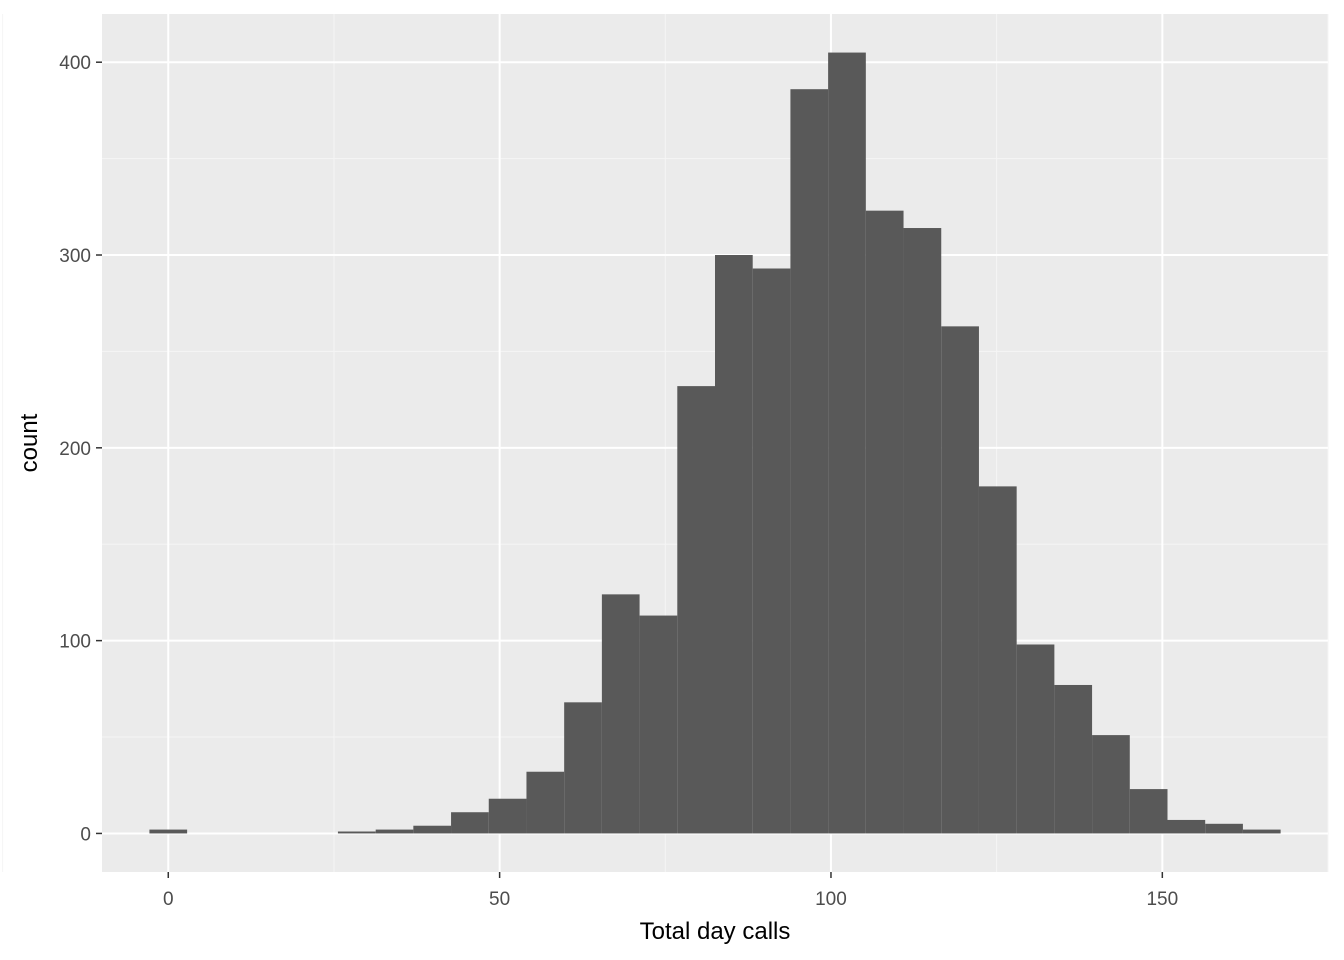 The height and width of the screenshot is (960, 1344). What do you see at coordinates (499, 899) in the screenshot?
I see `x-tick-label: 50` at bounding box center [499, 899].